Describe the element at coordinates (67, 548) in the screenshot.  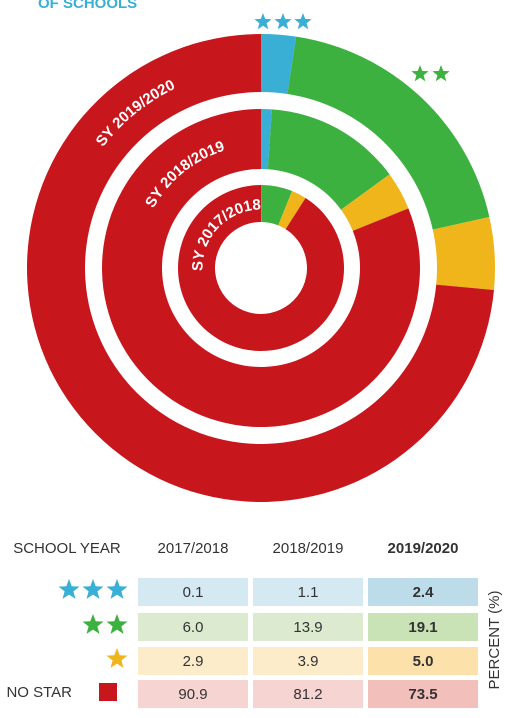
I see `table-header: SCHOOL YEAR` at that location.